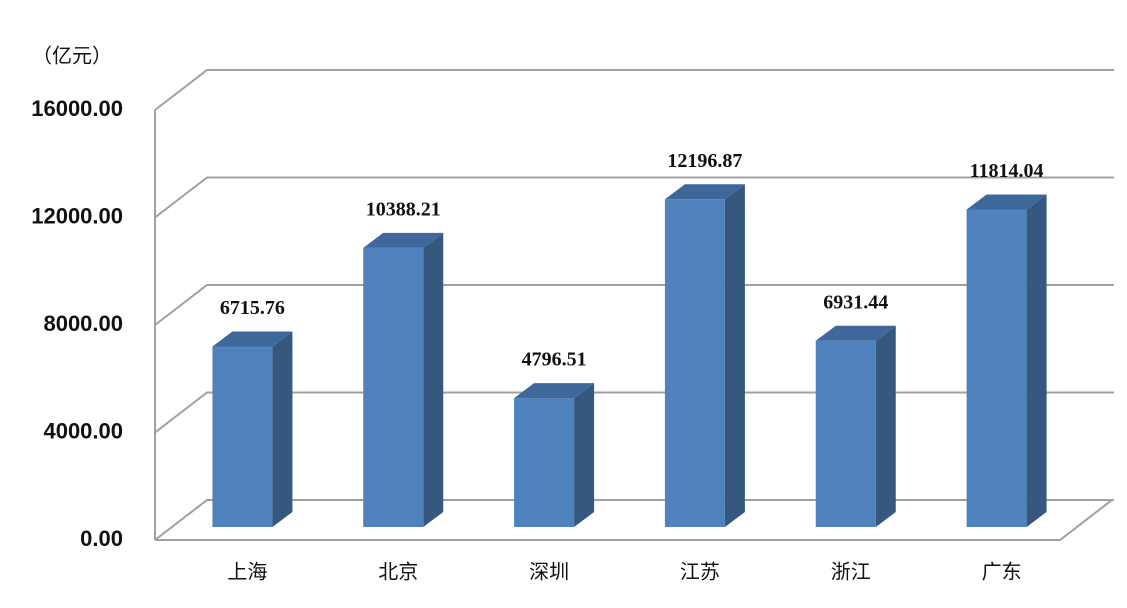 The width and height of the screenshot is (1127, 608). What do you see at coordinates (77, 215) in the screenshot?
I see `y-tick-label: 12000.00` at bounding box center [77, 215].